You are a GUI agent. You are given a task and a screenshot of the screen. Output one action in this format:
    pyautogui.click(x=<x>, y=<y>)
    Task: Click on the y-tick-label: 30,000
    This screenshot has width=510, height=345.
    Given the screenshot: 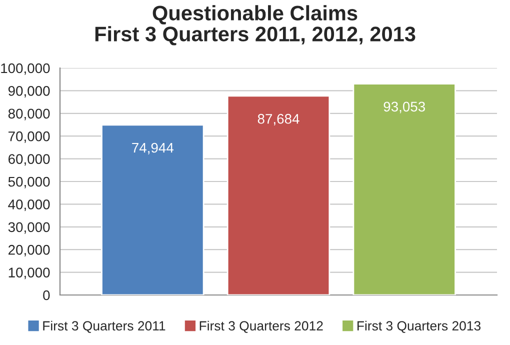 What is the action you would take?
    pyautogui.click(x=29, y=228)
    